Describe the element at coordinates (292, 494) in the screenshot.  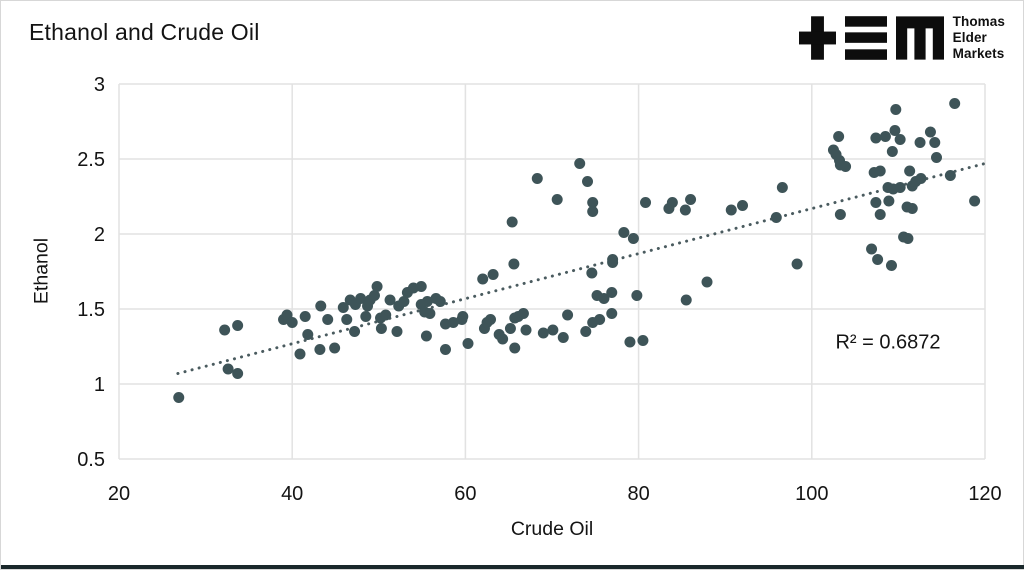
I see `x-tick-label: 40` at that location.